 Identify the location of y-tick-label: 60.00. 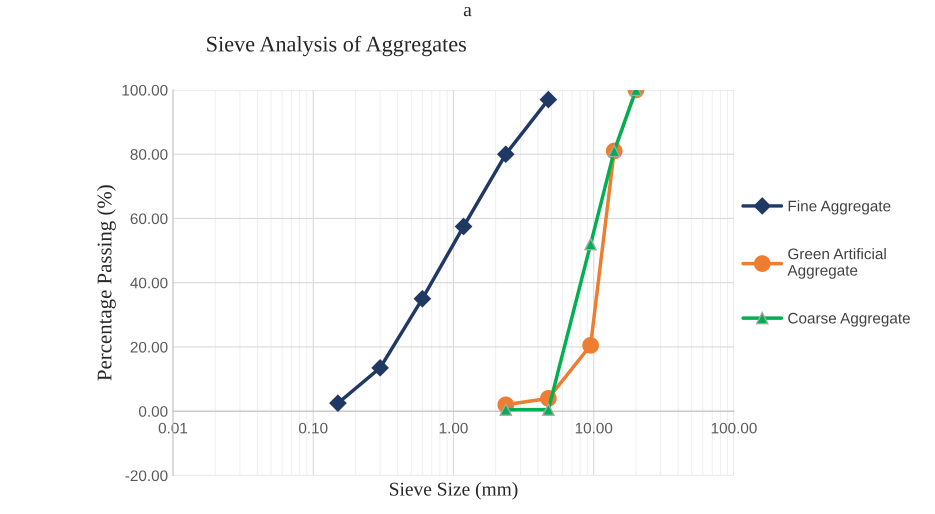
(149, 218).